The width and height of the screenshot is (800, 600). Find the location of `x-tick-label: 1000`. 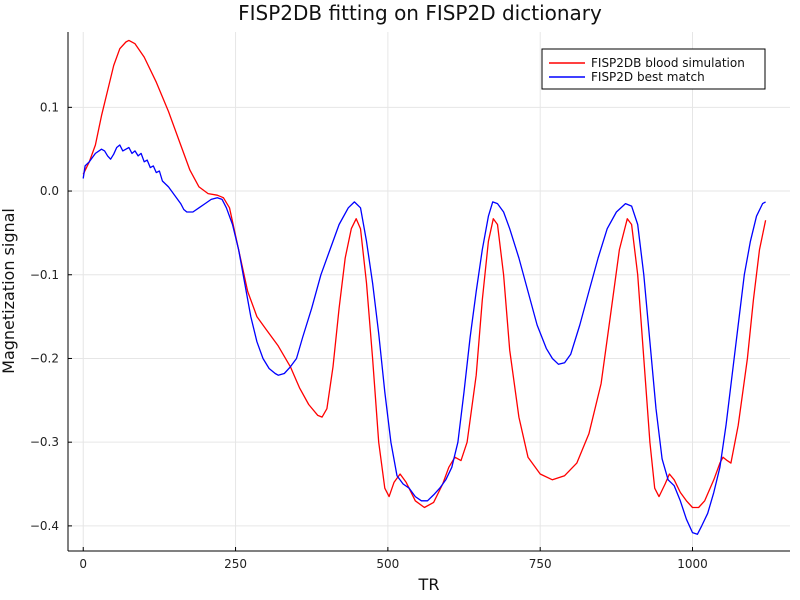

x-tick-label: 1000 is located at coordinates (692, 564).